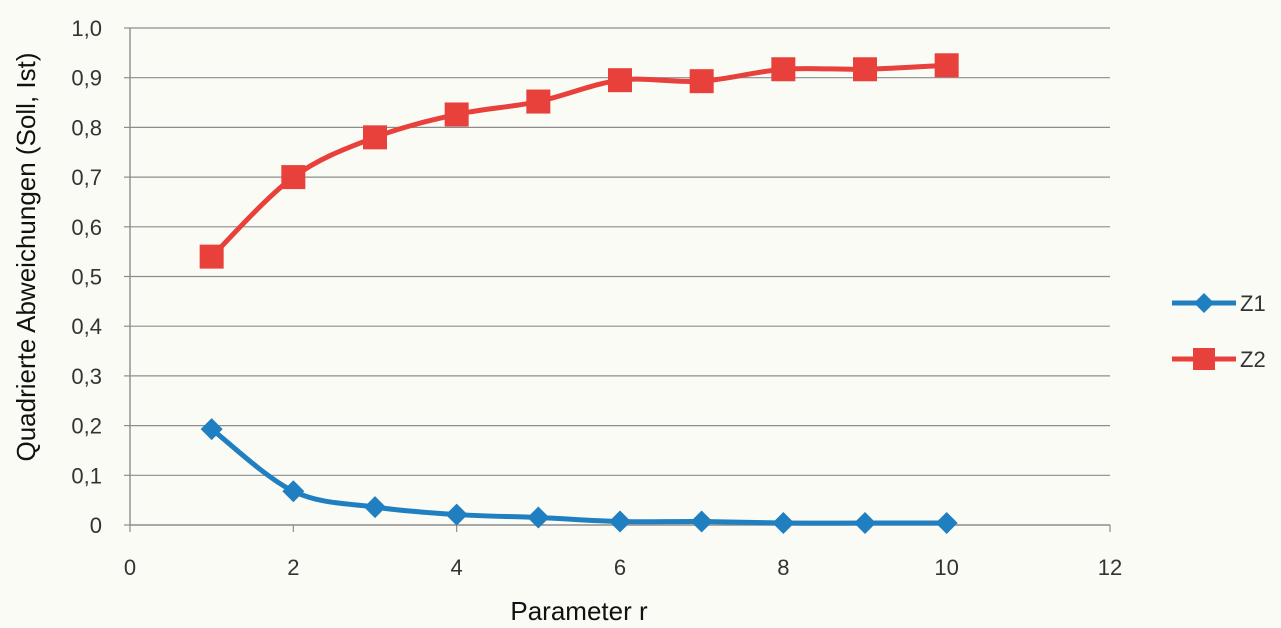  Describe the element at coordinates (86, 376) in the screenshot. I see `y-tick-label: 0,3` at that location.